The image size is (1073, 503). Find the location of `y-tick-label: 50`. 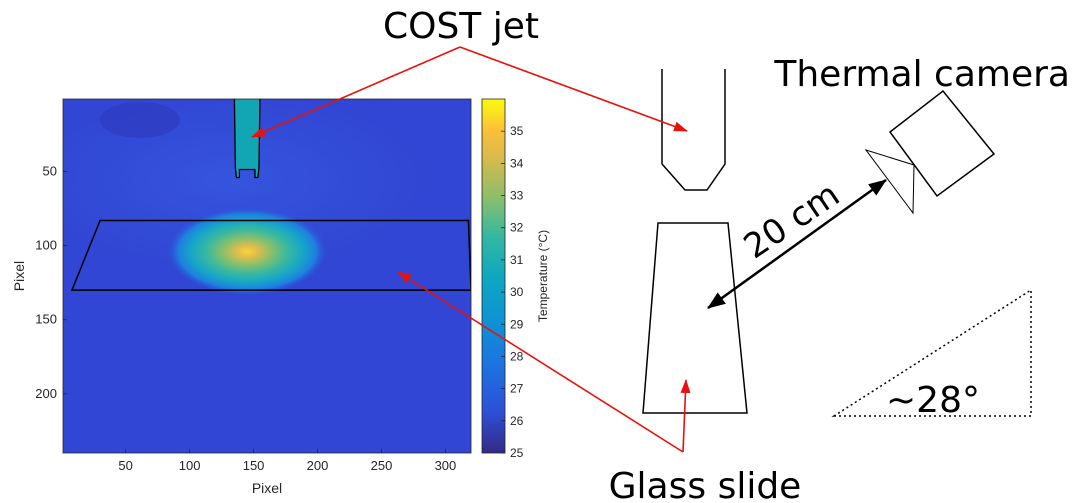

y-tick-label: 50 is located at coordinates (50, 171).